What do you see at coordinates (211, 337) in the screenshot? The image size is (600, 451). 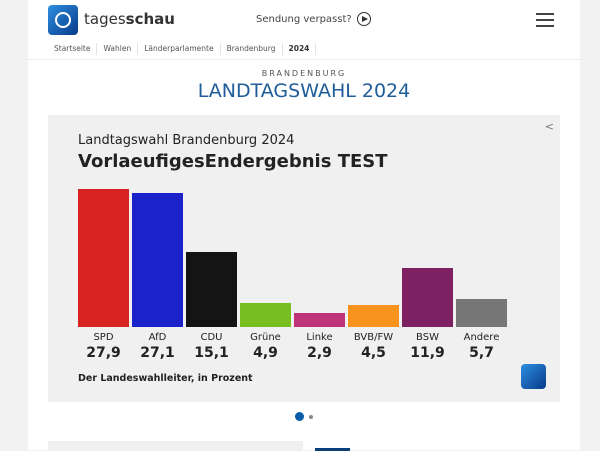 I see `bar-label: CDU` at bounding box center [211, 337].